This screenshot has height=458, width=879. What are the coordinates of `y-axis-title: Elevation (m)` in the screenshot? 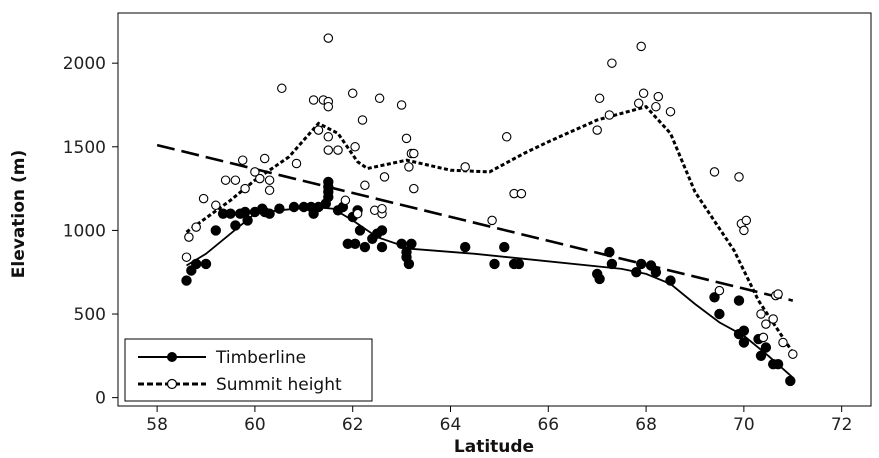 It's located at (19, 214).